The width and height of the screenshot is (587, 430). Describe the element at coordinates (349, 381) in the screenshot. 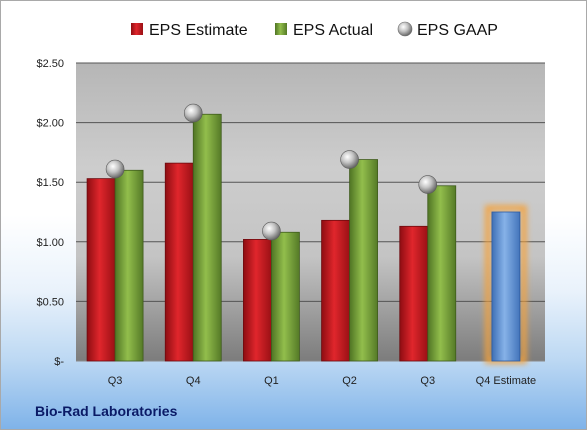

I see `x-tick-label: Q2` at that location.